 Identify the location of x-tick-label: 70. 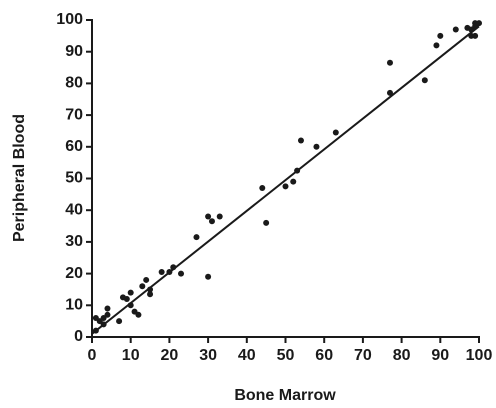
(363, 355).